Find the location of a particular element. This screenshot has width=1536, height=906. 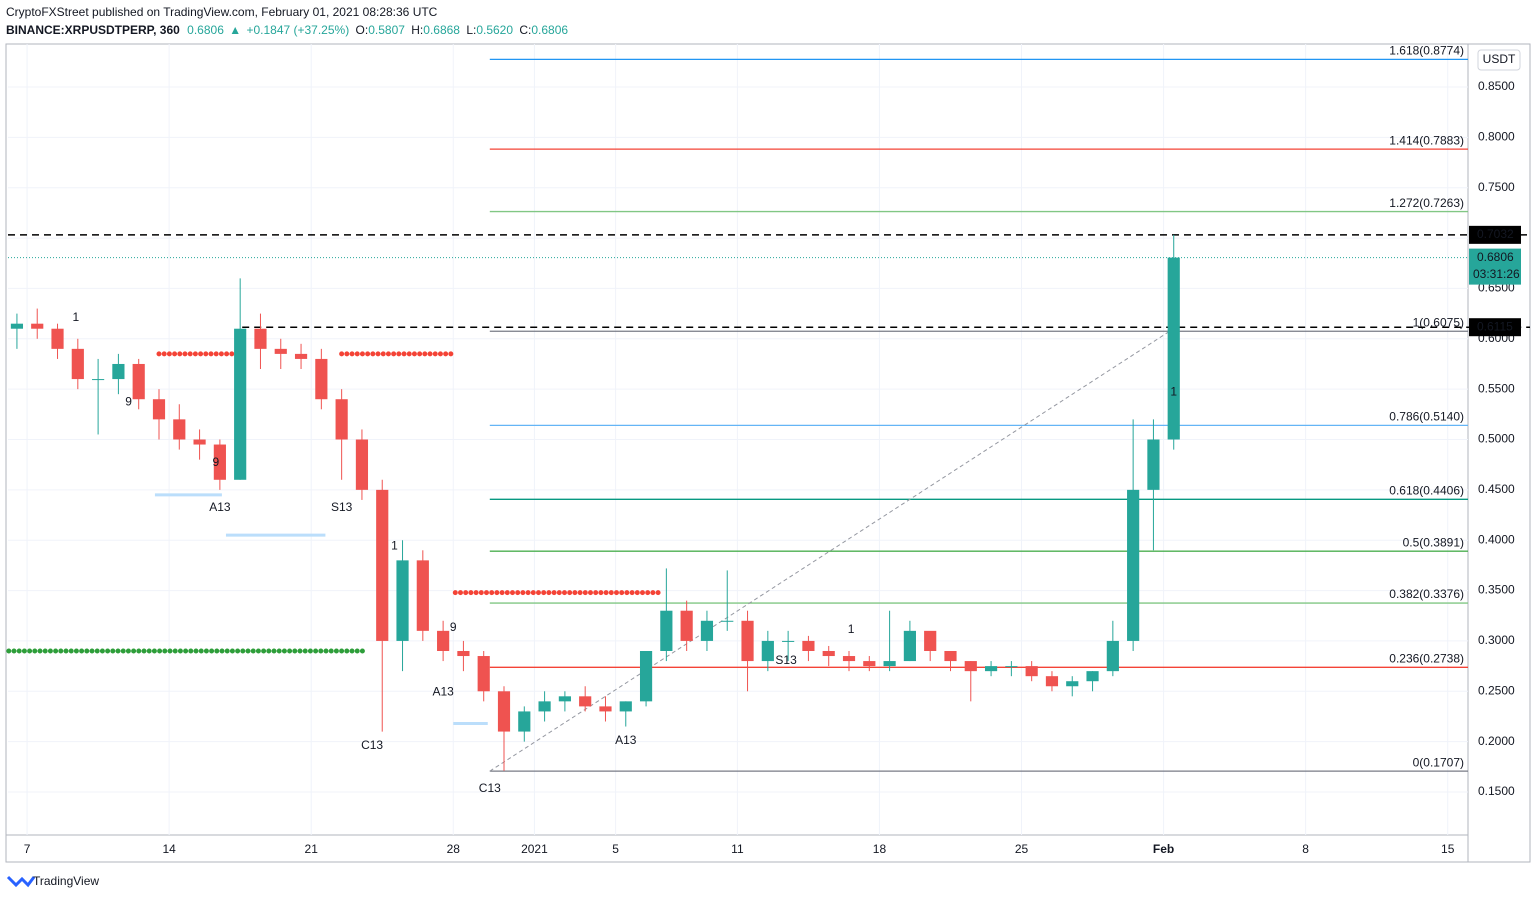

y-tick-label: 0.8500 is located at coordinates (1496, 86).